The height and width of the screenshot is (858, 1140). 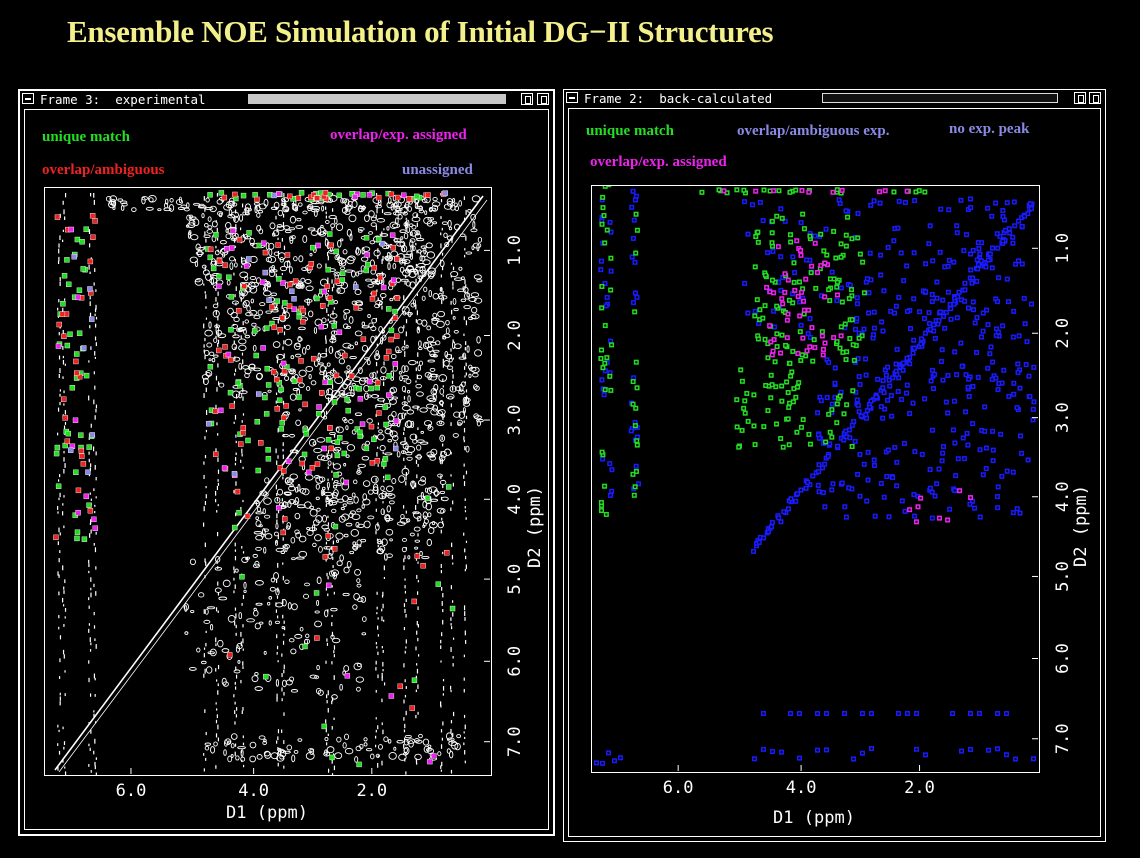 What do you see at coordinates (658, 162) in the screenshot?
I see `legend-overlap-assigned: overlap/exp. assigned` at bounding box center [658, 162].